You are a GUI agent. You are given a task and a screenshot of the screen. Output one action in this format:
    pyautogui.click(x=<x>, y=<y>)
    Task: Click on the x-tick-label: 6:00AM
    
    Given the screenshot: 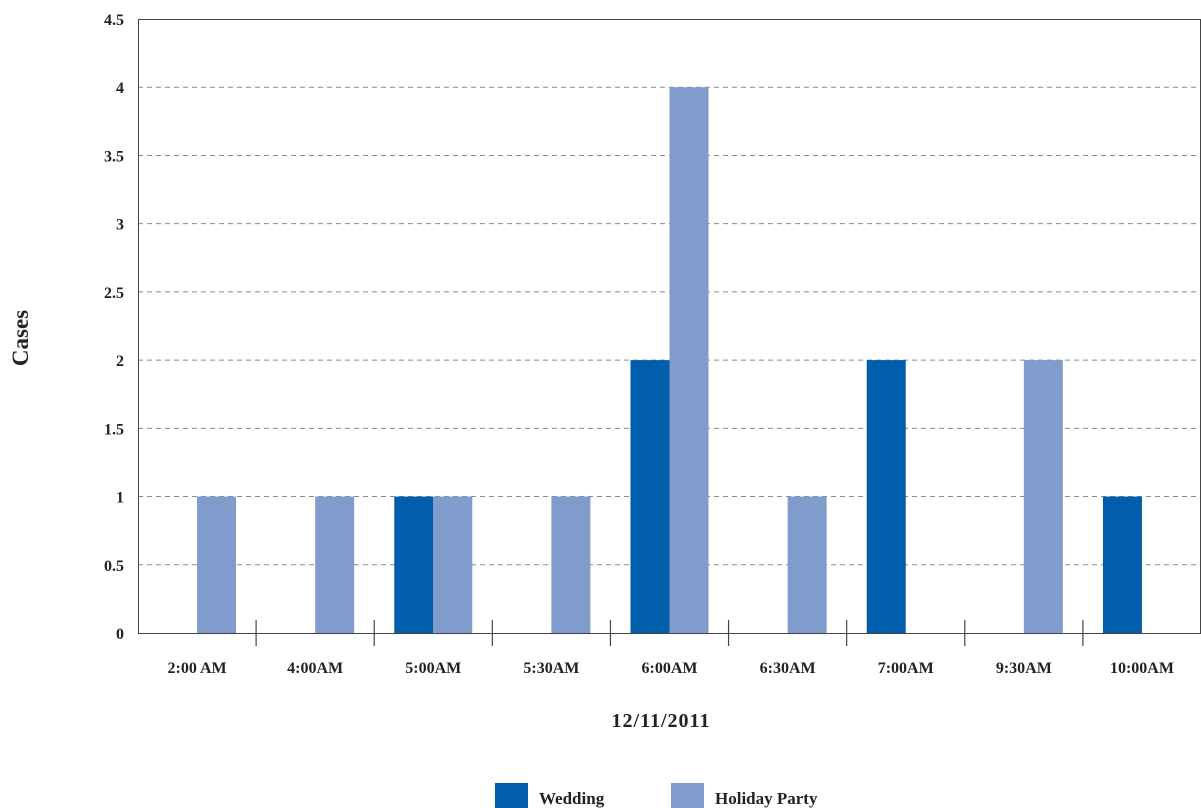 What is the action you would take?
    pyautogui.click(x=670, y=668)
    